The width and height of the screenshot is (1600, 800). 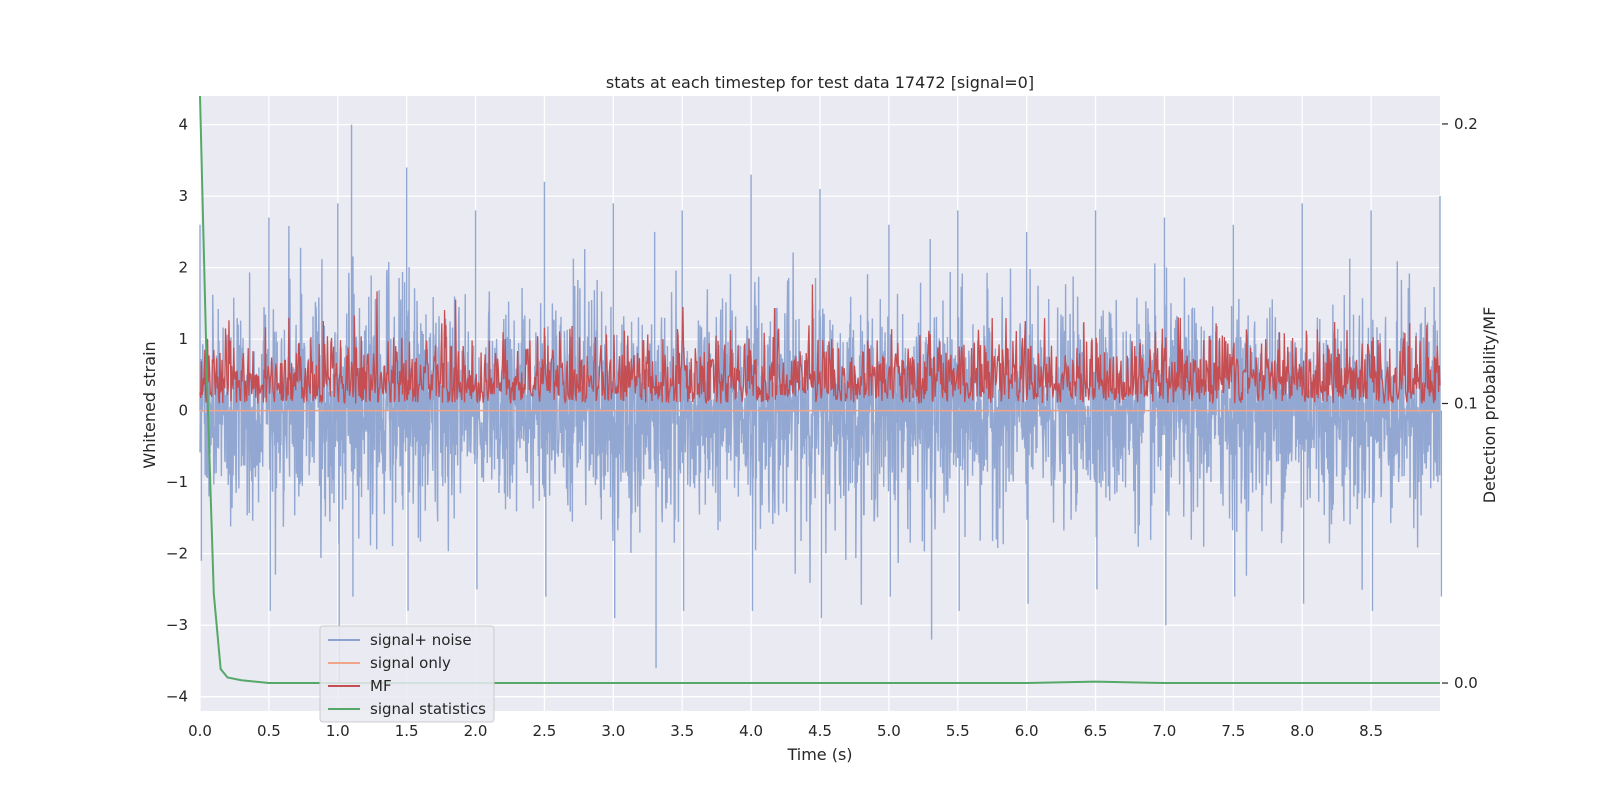 What do you see at coordinates (421, 640) in the screenshot?
I see `legend-label-signal-noise: signal+ noise` at bounding box center [421, 640].